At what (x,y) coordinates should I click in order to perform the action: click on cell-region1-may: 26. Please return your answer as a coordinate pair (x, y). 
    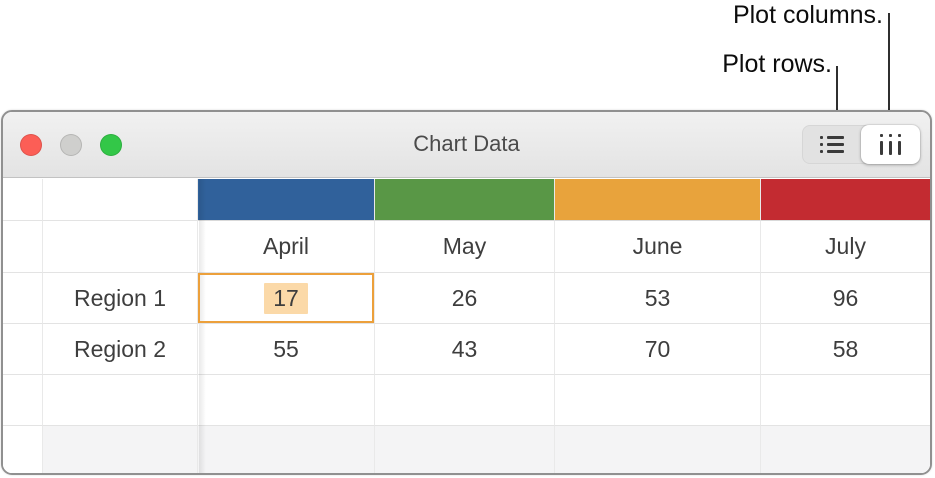
    Looking at the image, I should click on (465, 298).